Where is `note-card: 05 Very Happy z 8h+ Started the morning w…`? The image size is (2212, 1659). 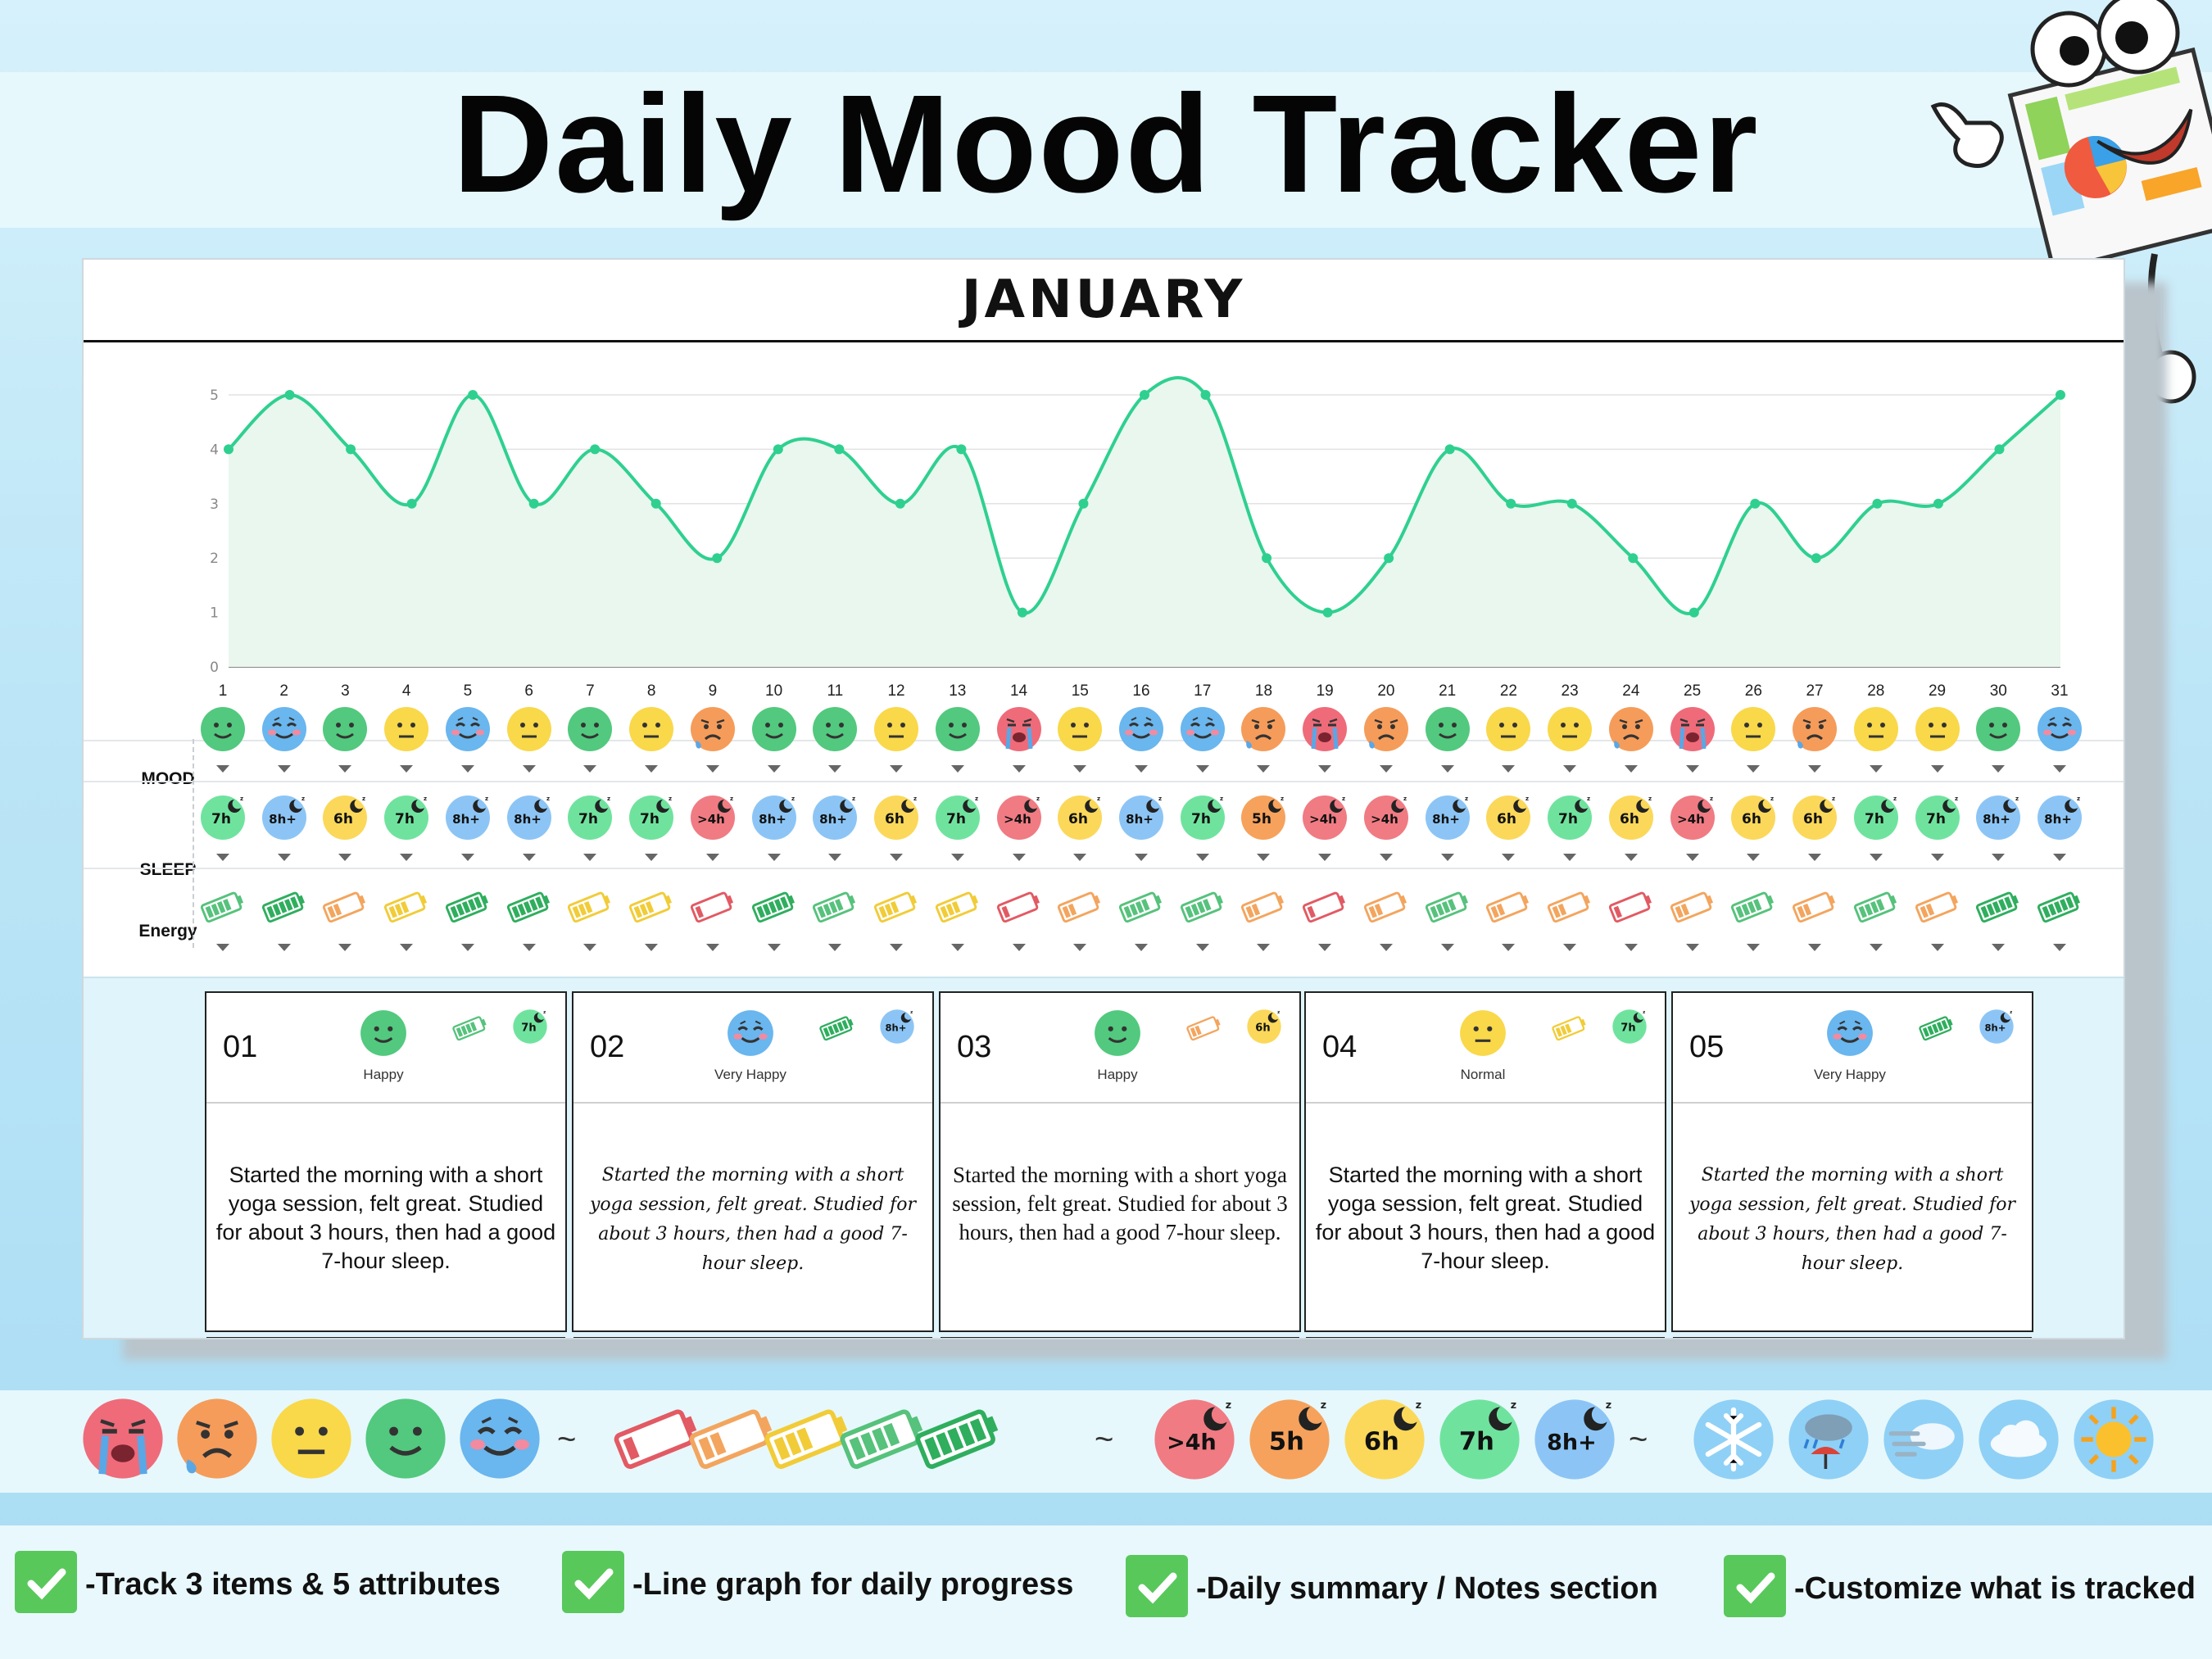
note-card: 05 Very Happy z 8h+ Started the morning w… is located at coordinates (1852, 1164).